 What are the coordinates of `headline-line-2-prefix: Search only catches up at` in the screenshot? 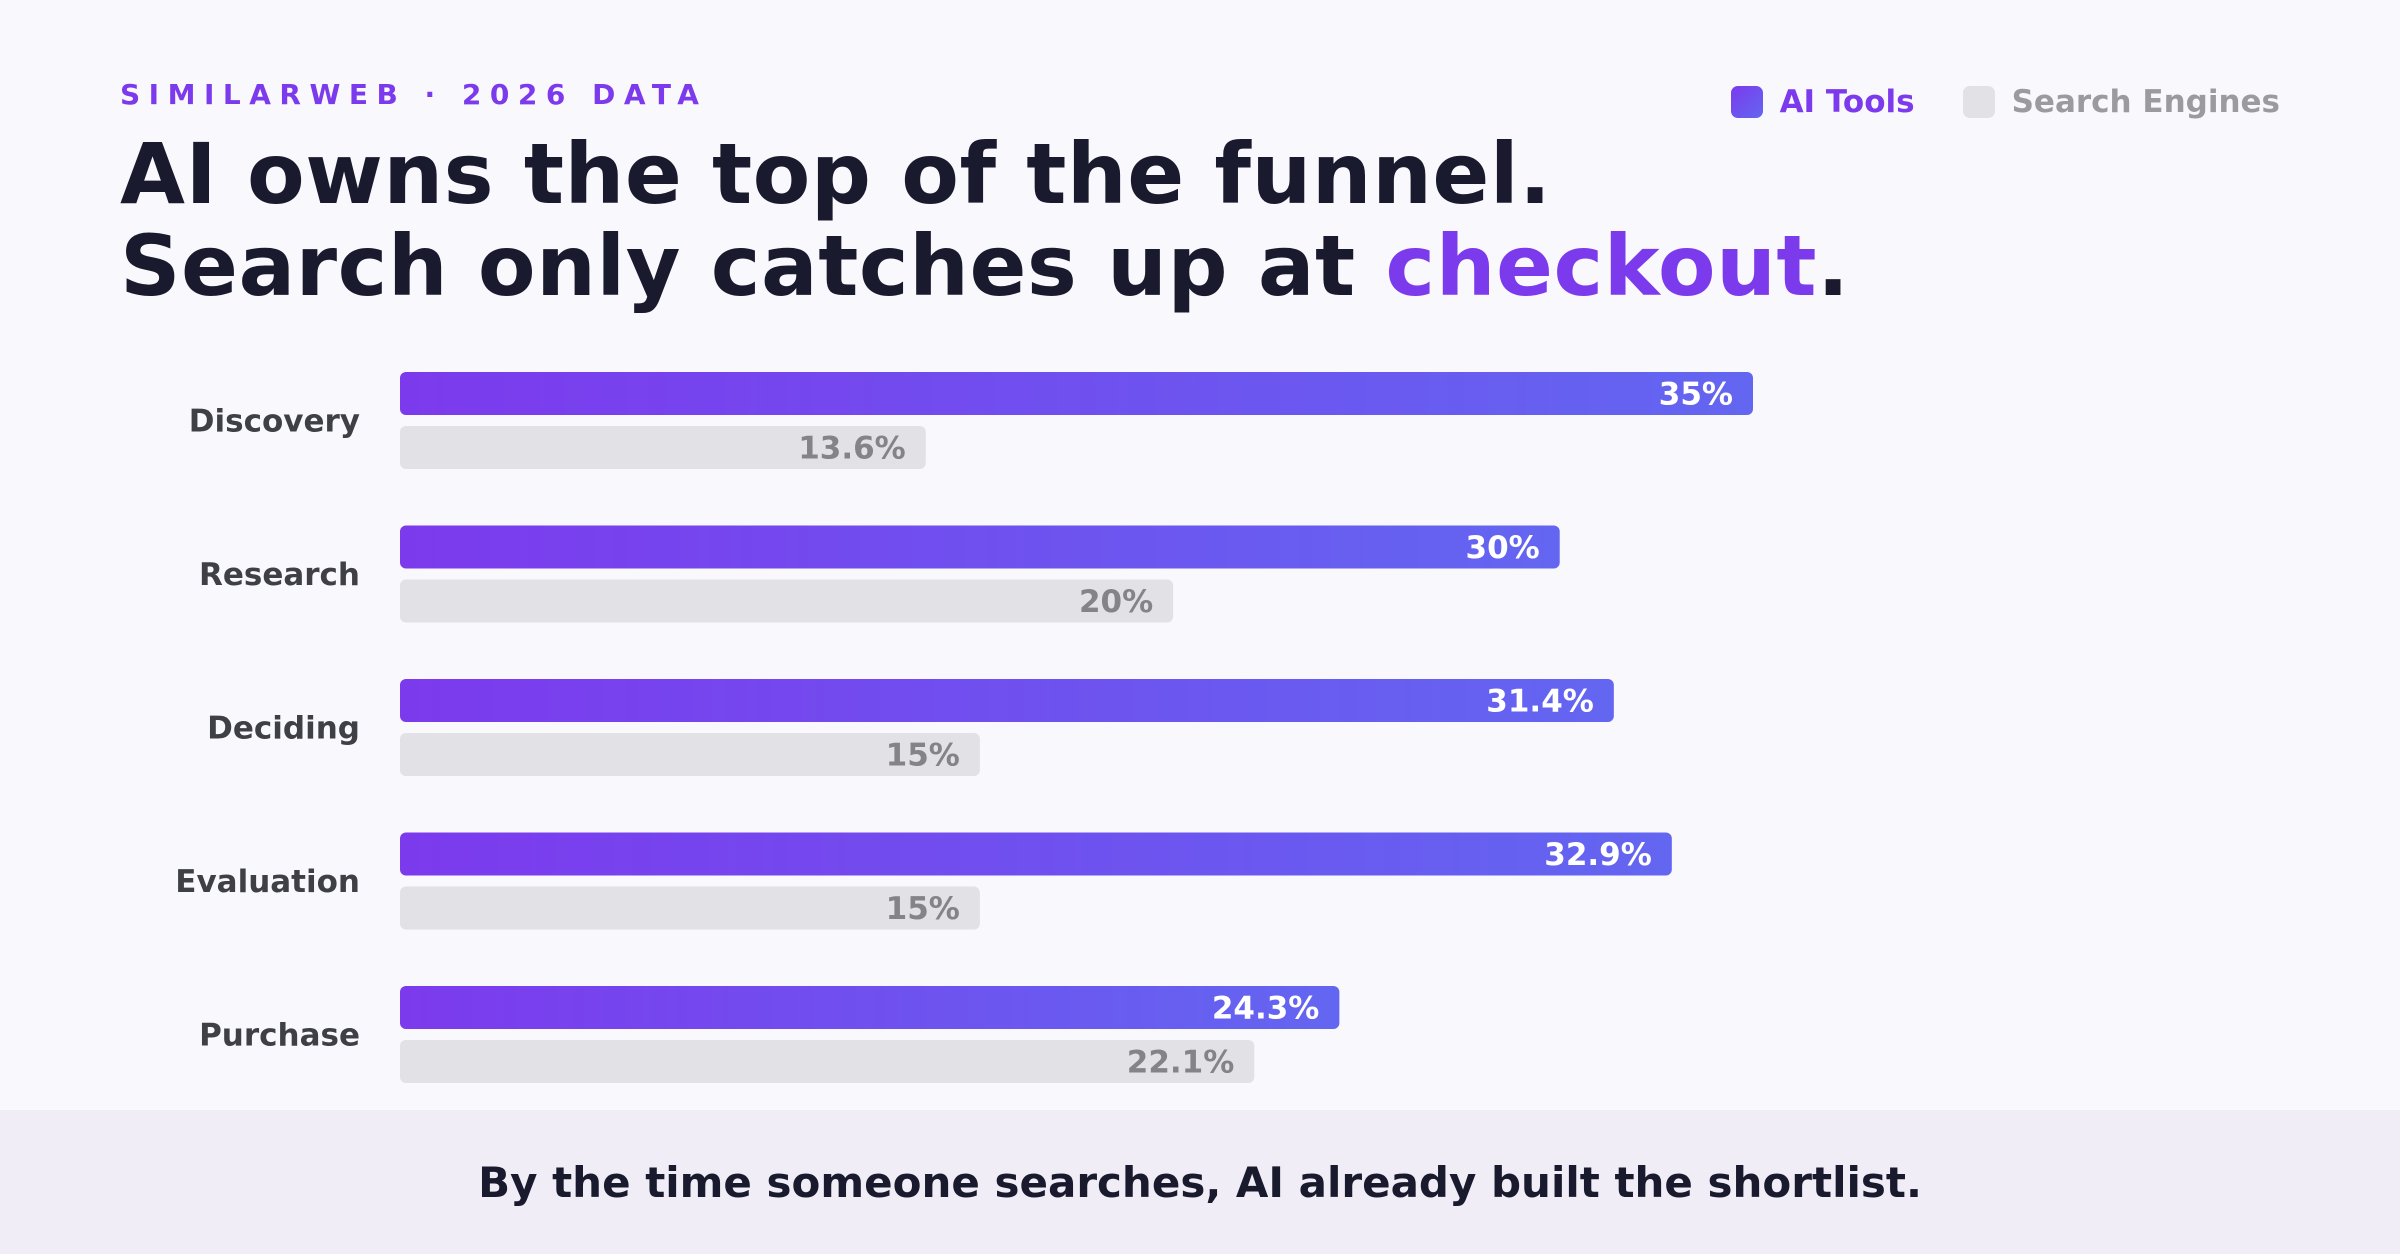 It's located at (753, 266).